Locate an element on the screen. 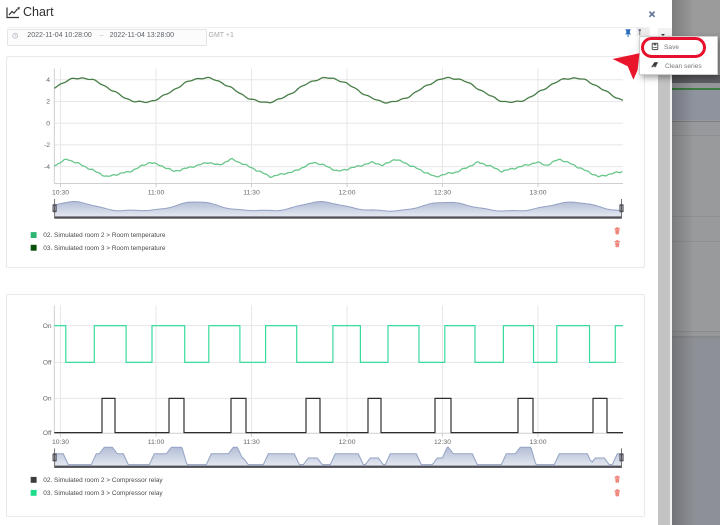 The width and height of the screenshot is (720, 525). svg-text:03. Simulated room 3 > Compres: 03. Simulated room 3 > Compressor relay is located at coordinates (103, 493).